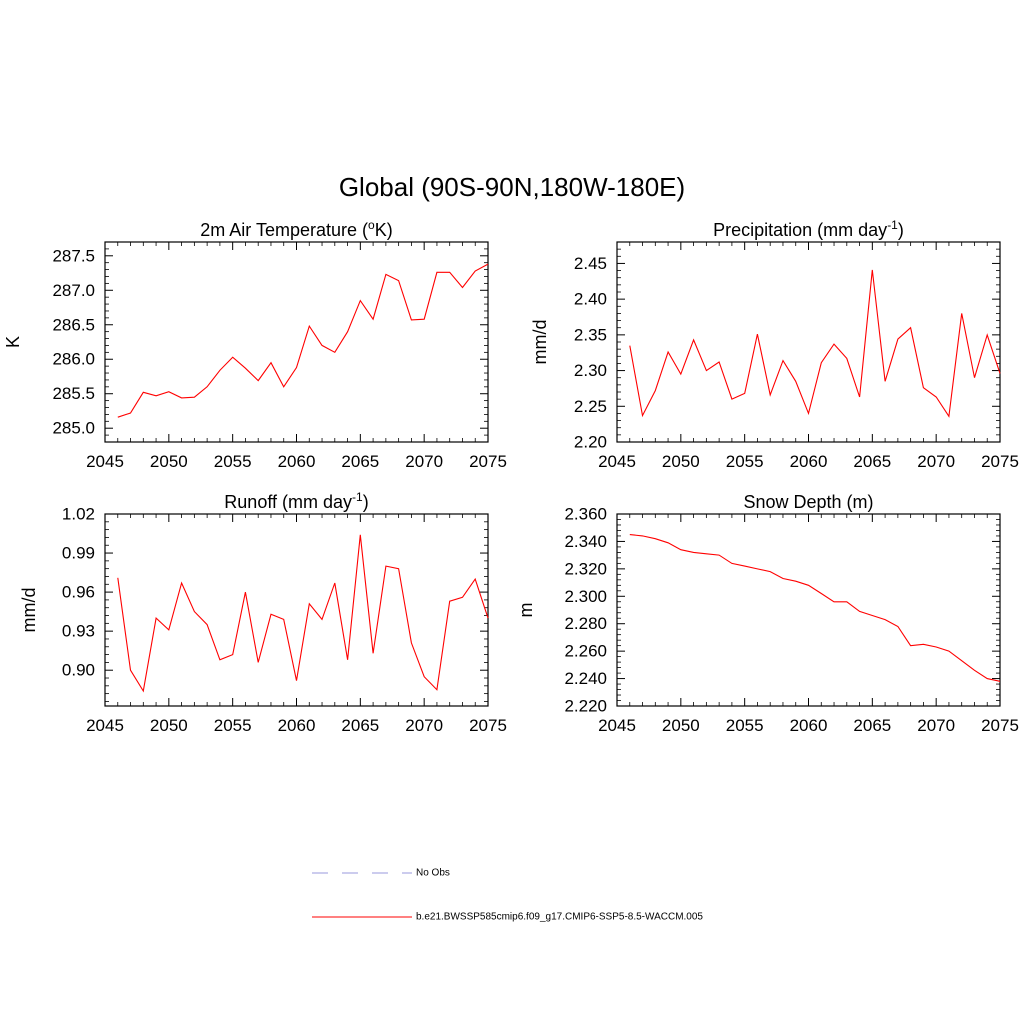 The width and height of the screenshot is (1024, 1024). Describe the element at coordinates (590, 406) in the screenshot. I see `y-tick-label: 2.25` at that location.